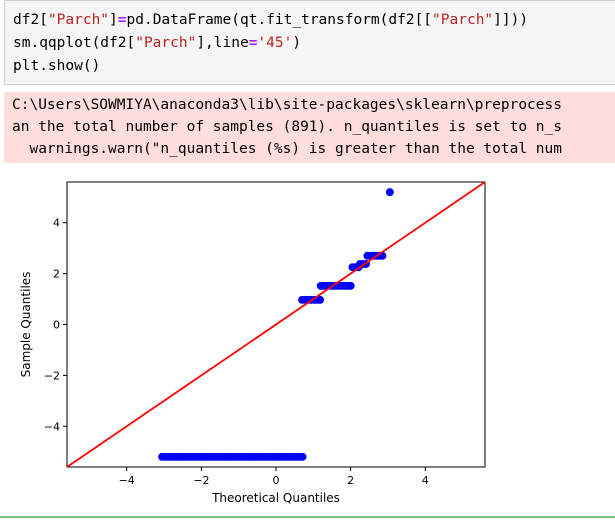 Image resolution: width=615 pixels, height=522 pixels. What do you see at coordinates (275, 498) in the screenshot?
I see `x-axis-label: Theoretical Quantiles` at bounding box center [275, 498].